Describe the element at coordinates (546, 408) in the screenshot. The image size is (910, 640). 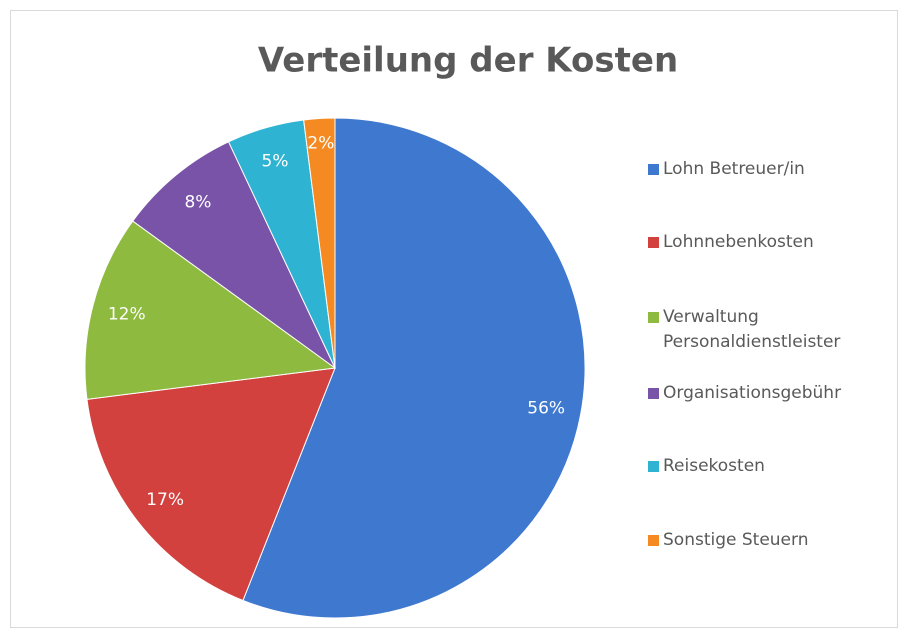
I see `slice-label: 56%` at that location.